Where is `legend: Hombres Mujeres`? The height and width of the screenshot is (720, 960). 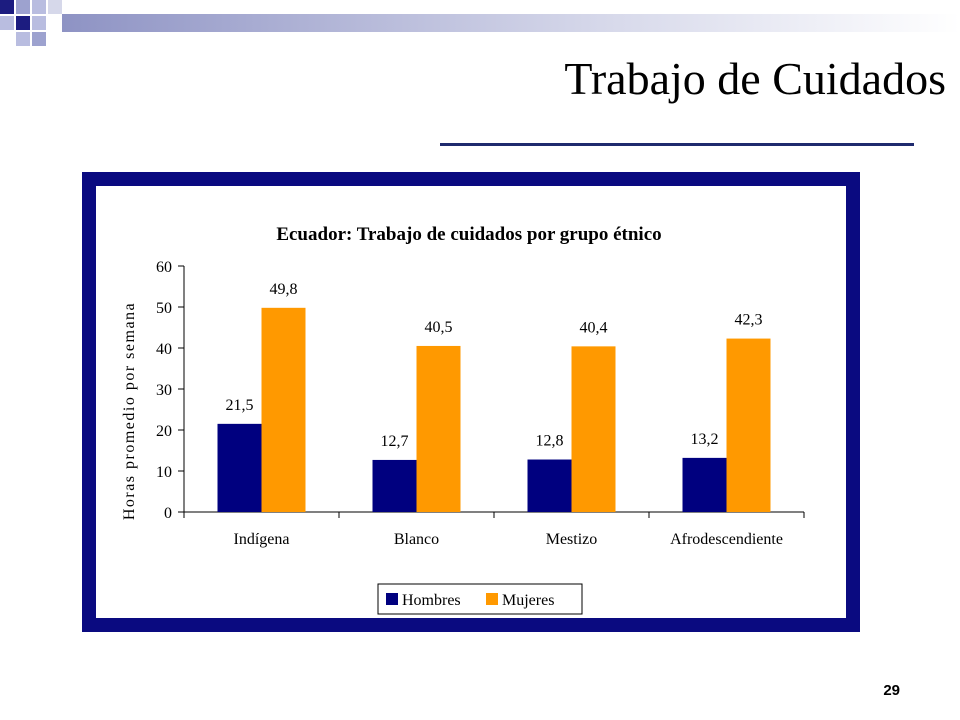
legend: Hombres Mujeres is located at coordinates (480, 599).